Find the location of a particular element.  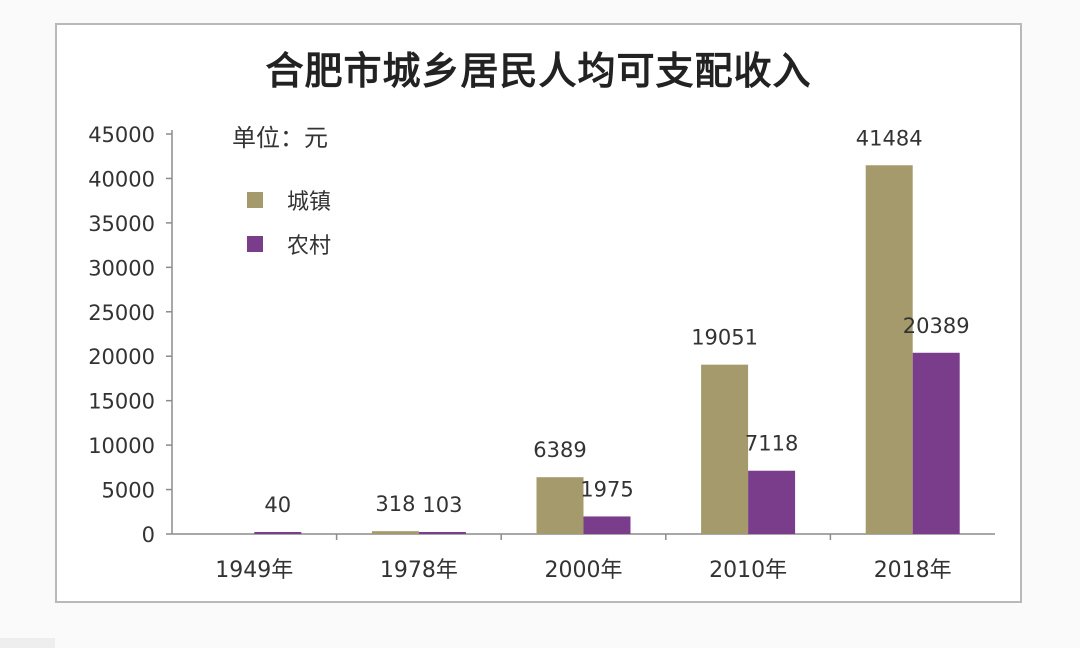

y-tick-label: 10000 is located at coordinates (121, 446).